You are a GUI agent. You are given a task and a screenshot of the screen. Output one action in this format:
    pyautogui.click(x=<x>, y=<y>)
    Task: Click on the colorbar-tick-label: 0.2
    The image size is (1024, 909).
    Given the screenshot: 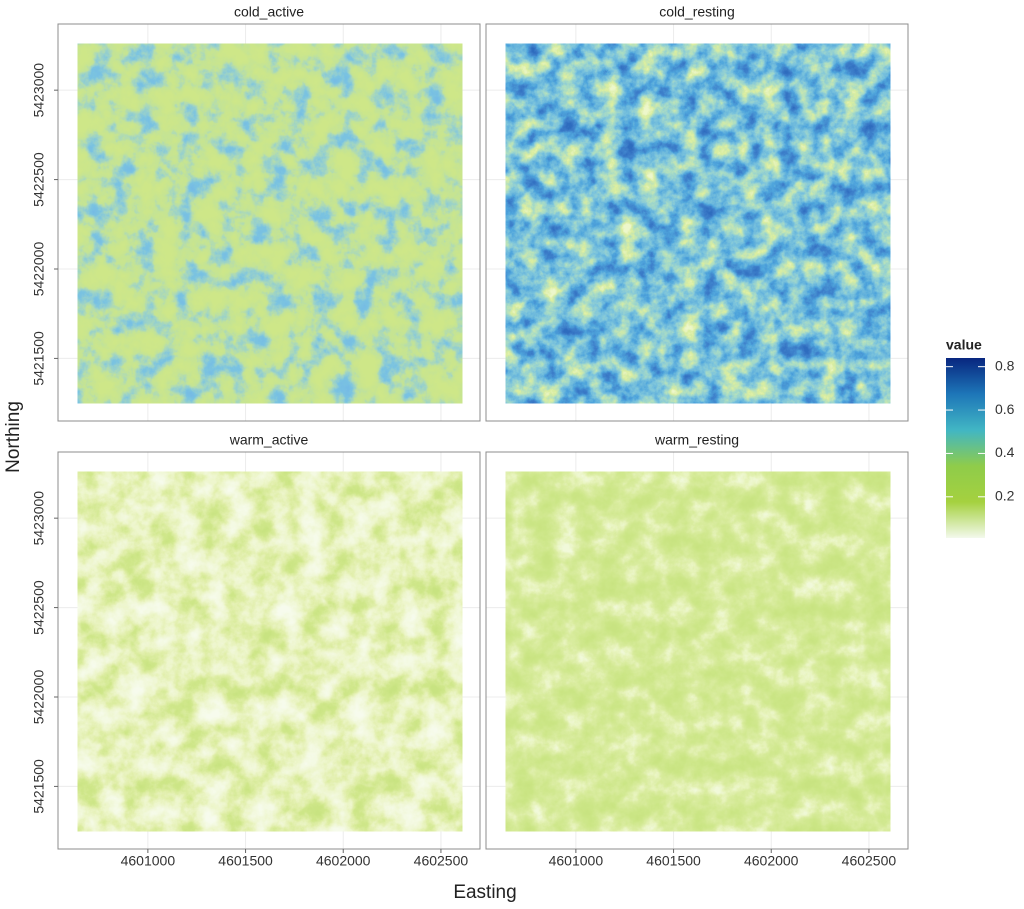 What is the action you would take?
    pyautogui.click(x=1005, y=495)
    